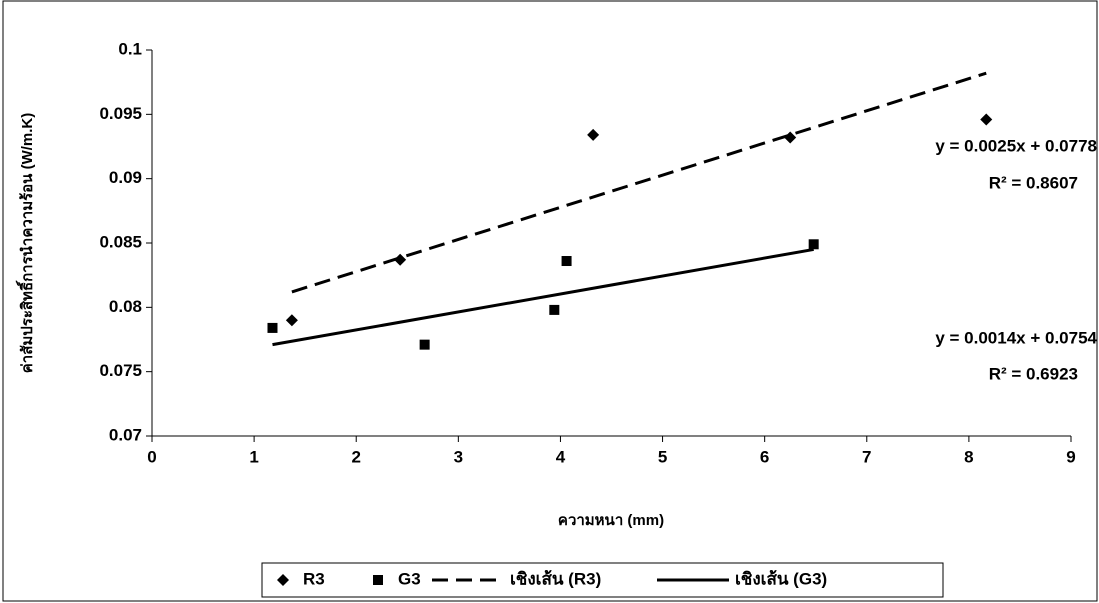  What do you see at coordinates (314, 578) in the screenshot?
I see `legend-label: R3` at bounding box center [314, 578].